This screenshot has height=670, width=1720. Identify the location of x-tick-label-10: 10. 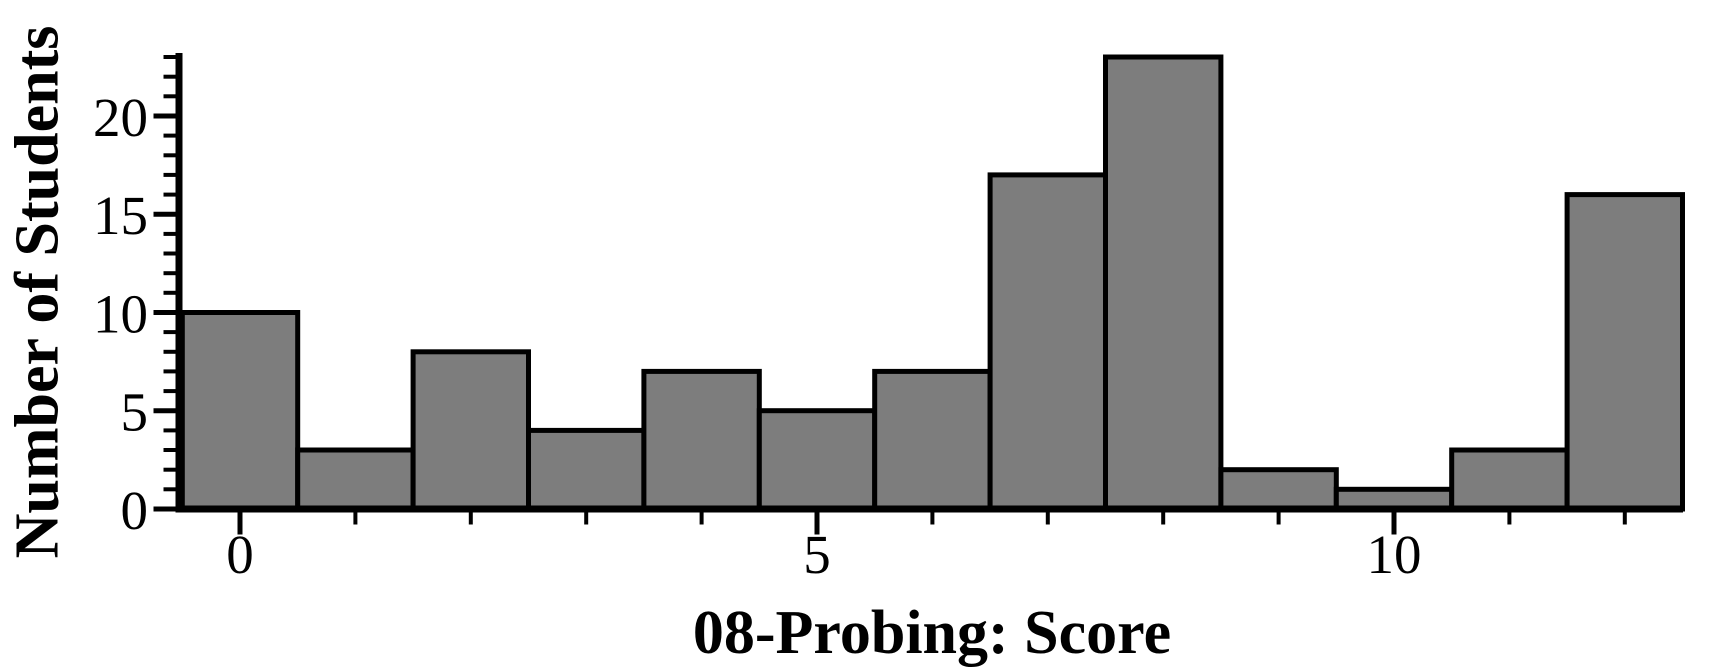
(1394, 554).